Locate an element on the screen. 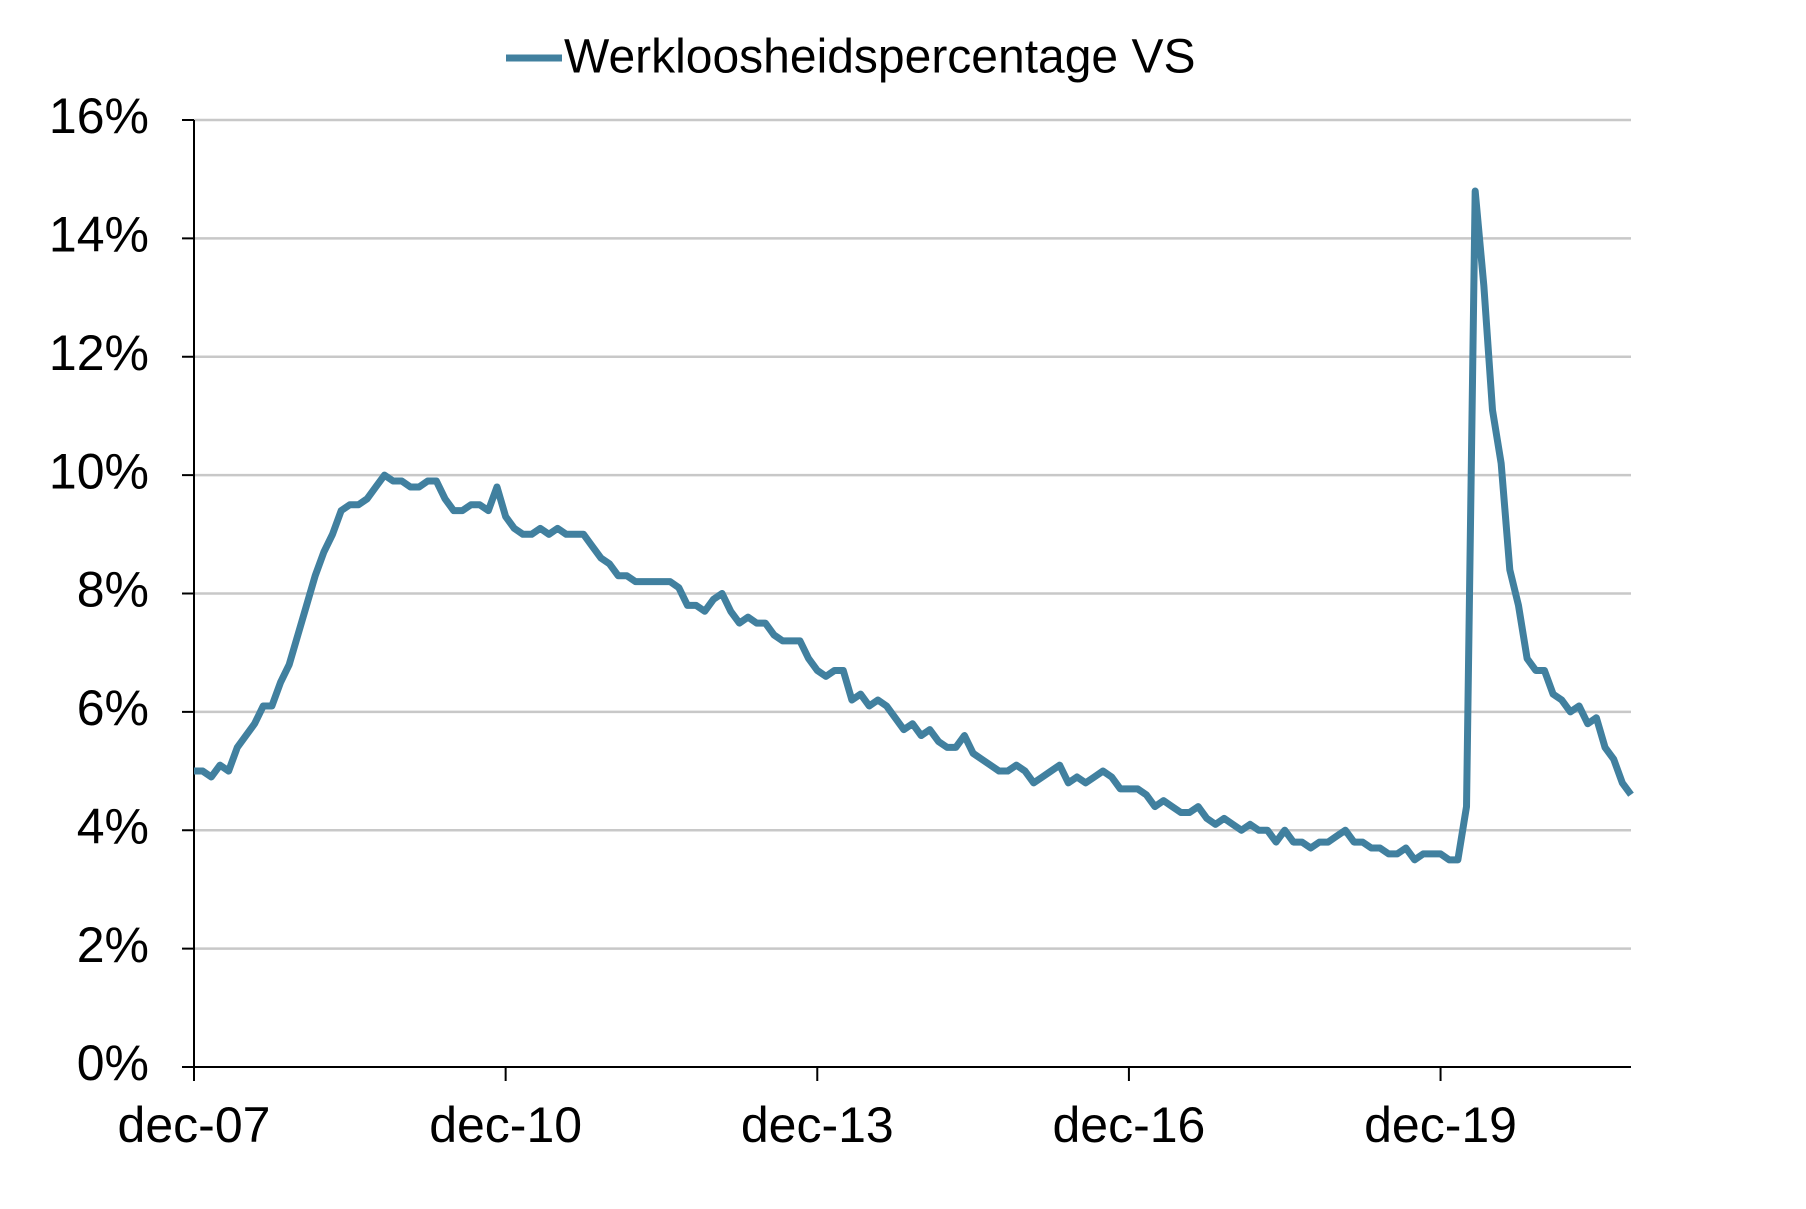  y-tick-label: 16% is located at coordinates (99, 116).